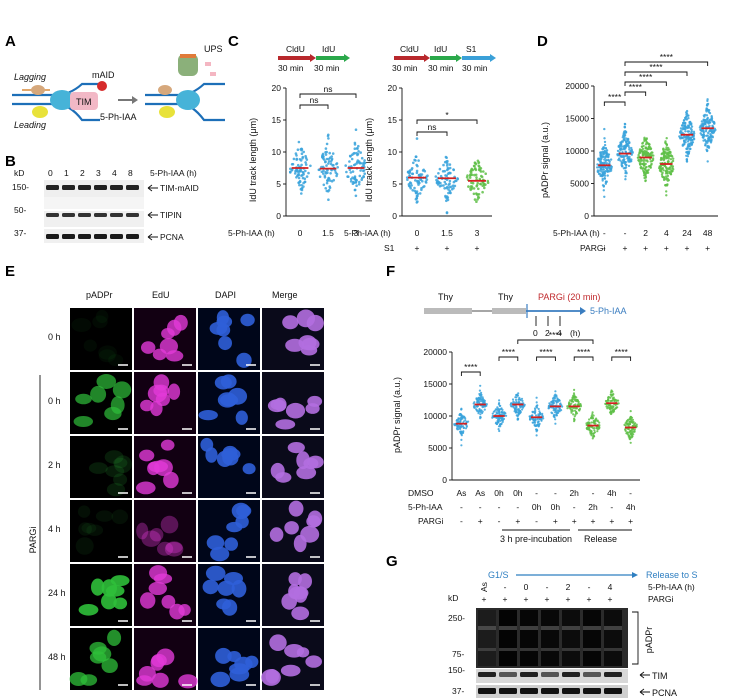 The image size is (739, 700). Describe the element at coordinates (62, 100) in the screenshot. I see `cmg-helicase` at that location.